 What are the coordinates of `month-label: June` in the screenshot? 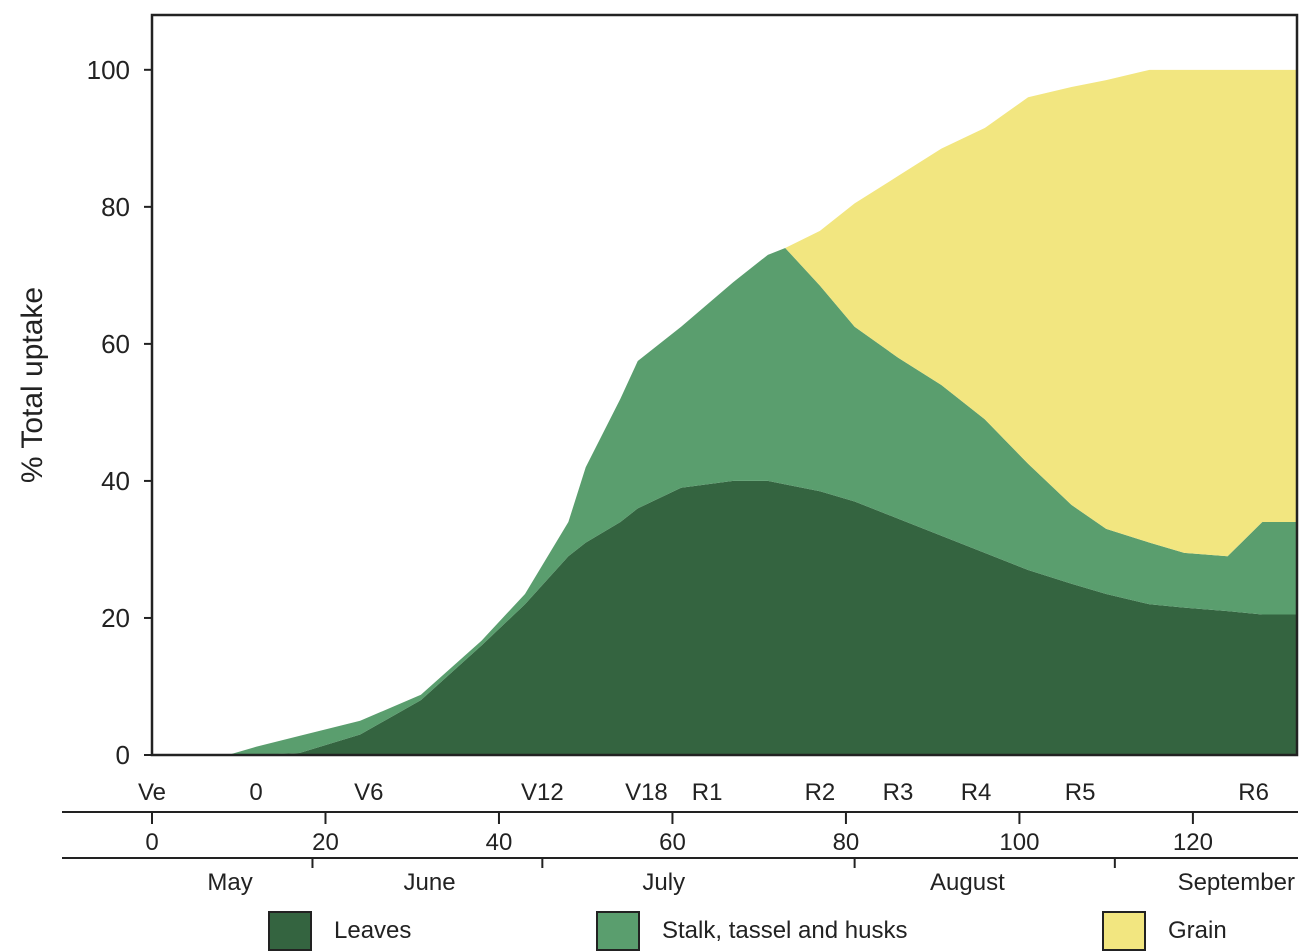 It's located at (430, 882).